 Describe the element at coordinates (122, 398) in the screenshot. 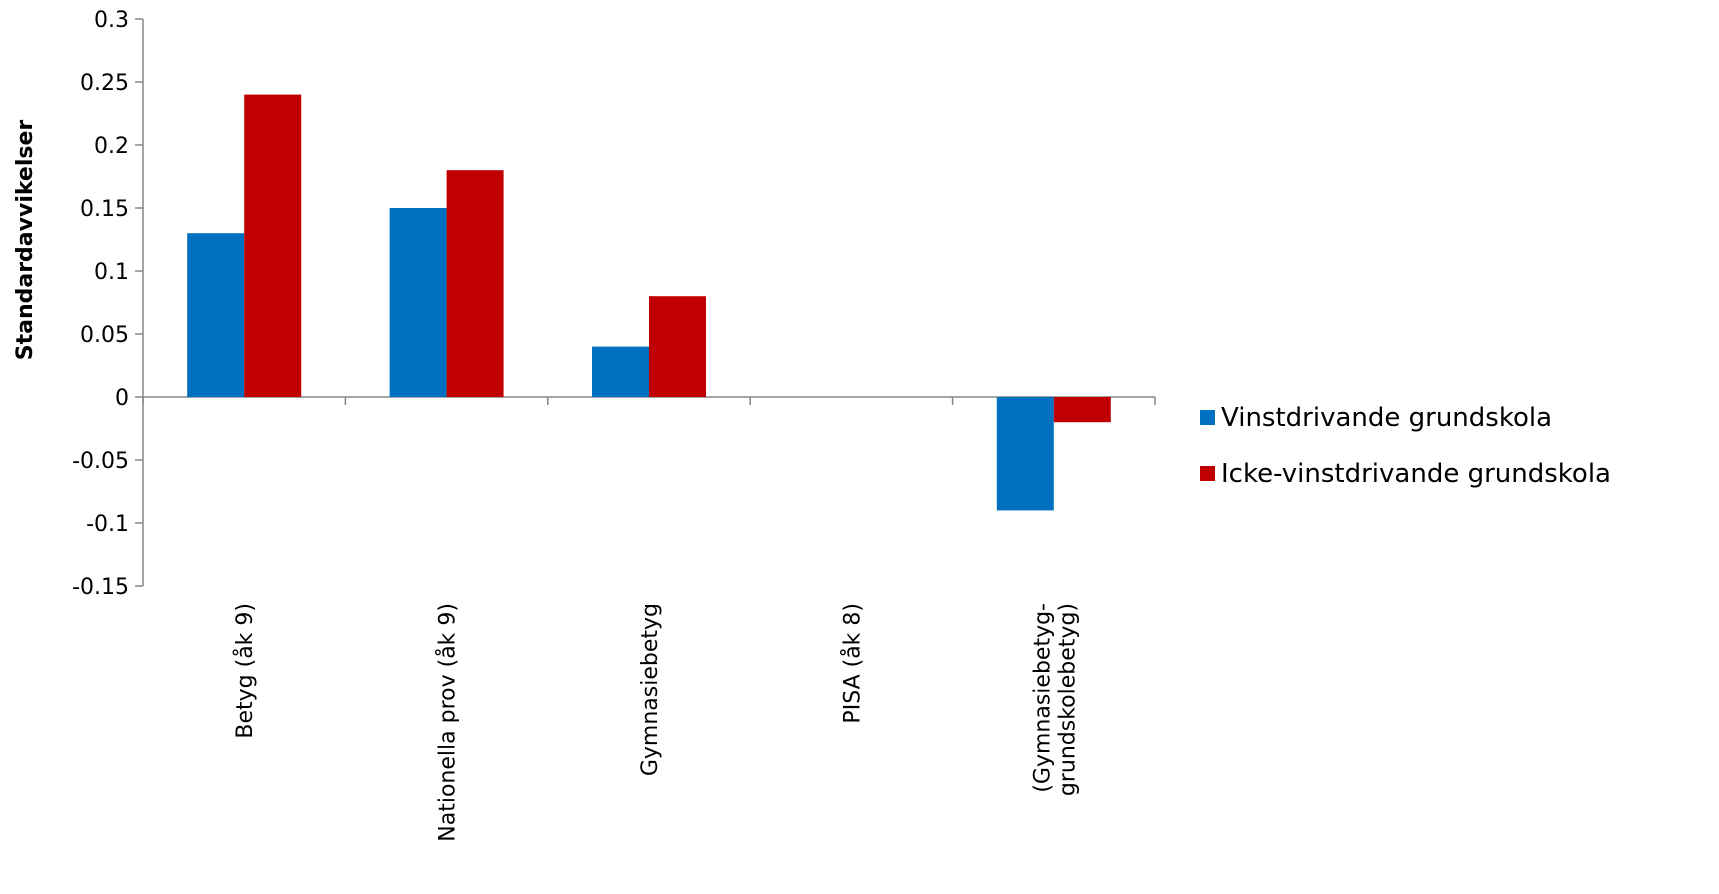

I see `y-tick-label: 0` at that location.